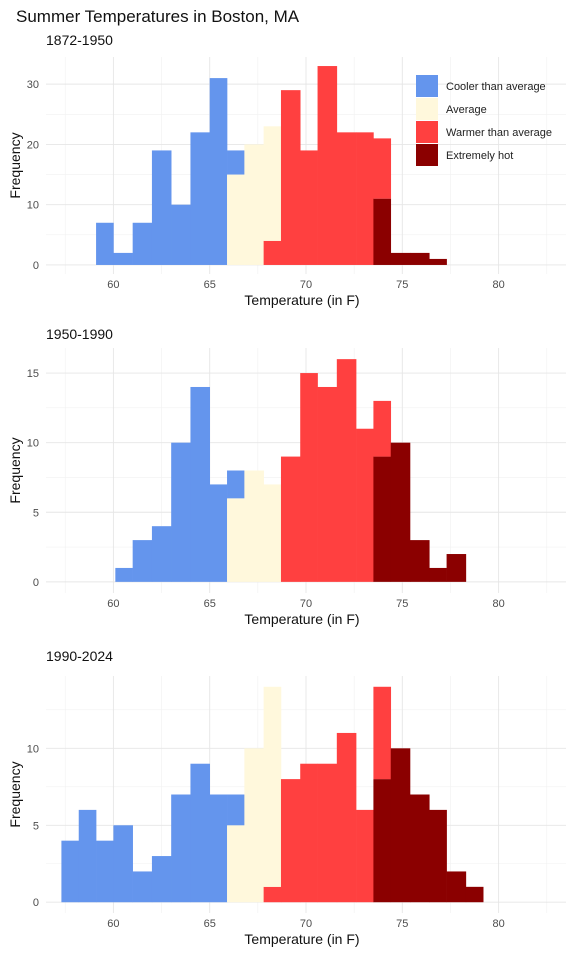 The image size is (576, 960). What do you see at coordinates (427, 132) in the screenshot?
I see `legend-key-warmer` at bounding box center [427, 132].